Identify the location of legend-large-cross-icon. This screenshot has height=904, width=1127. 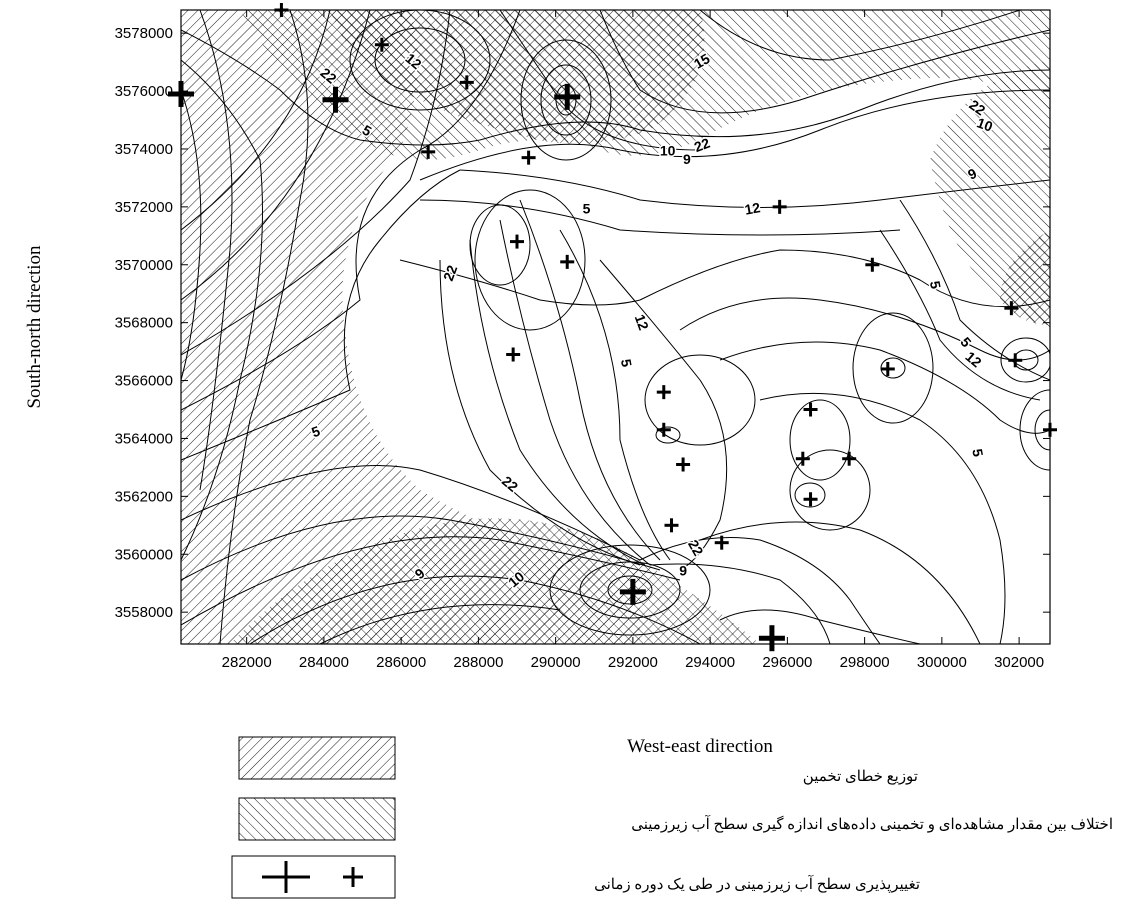
(286, 877).